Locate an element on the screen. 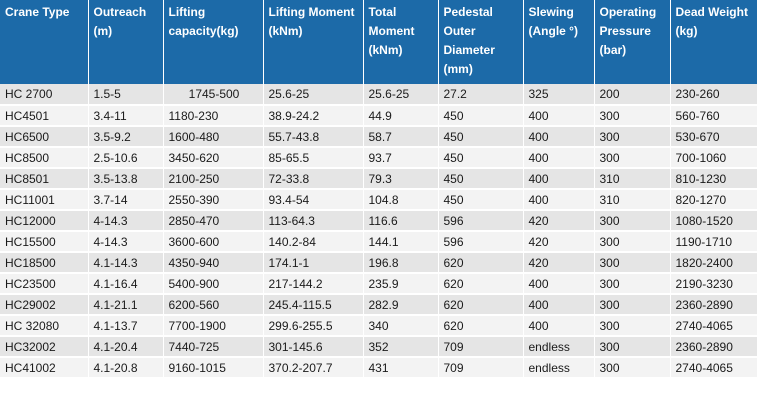 The image size is (758, 400). table-cell: 4.1-21.1 is located at coordinates (126, 305).